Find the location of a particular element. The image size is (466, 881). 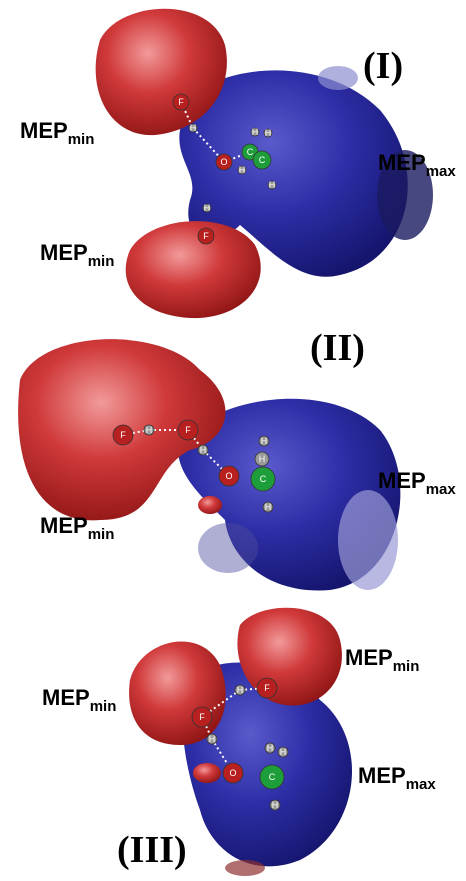

panel-label: (II) is located at coordinates (337, 348).